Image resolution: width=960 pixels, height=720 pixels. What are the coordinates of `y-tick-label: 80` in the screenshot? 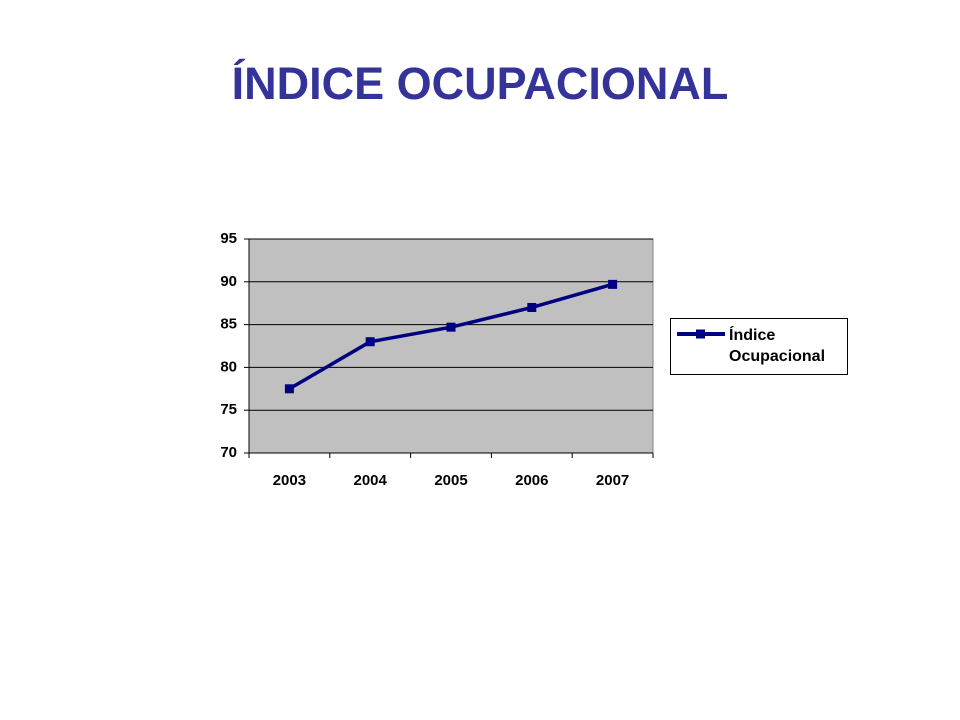 It's located at (228, 366).